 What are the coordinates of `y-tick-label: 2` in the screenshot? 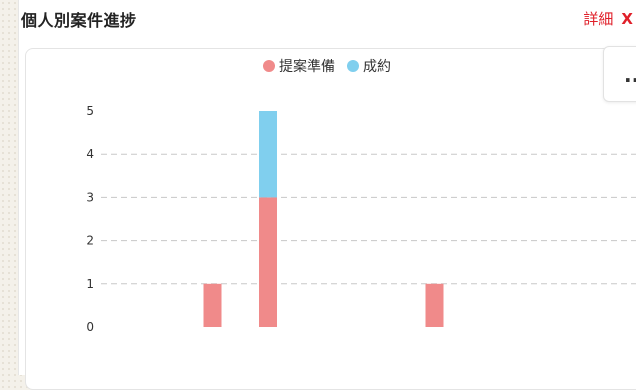 It's located at (90, 241).